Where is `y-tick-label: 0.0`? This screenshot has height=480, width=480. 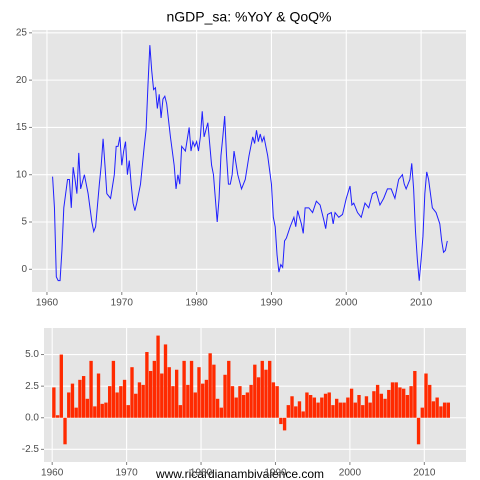 y-tick-label: 0.0 is located at coordinates (32, 417).